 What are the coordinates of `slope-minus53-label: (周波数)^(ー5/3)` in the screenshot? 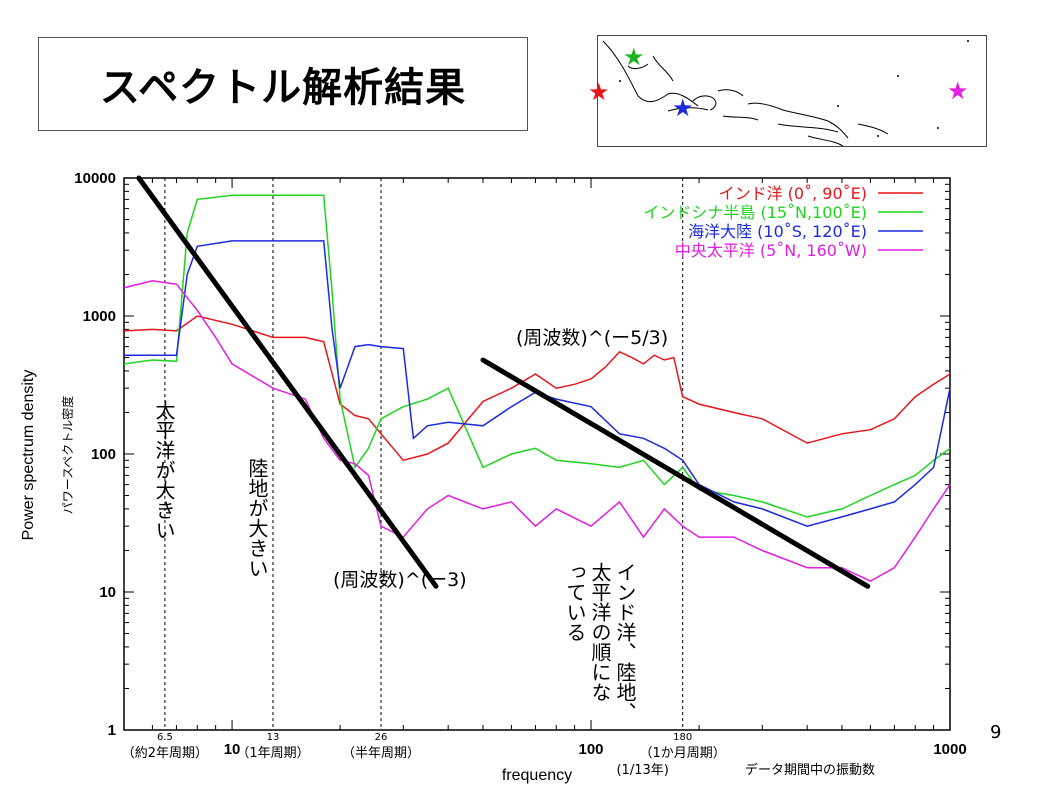 It's located at (592, 338).